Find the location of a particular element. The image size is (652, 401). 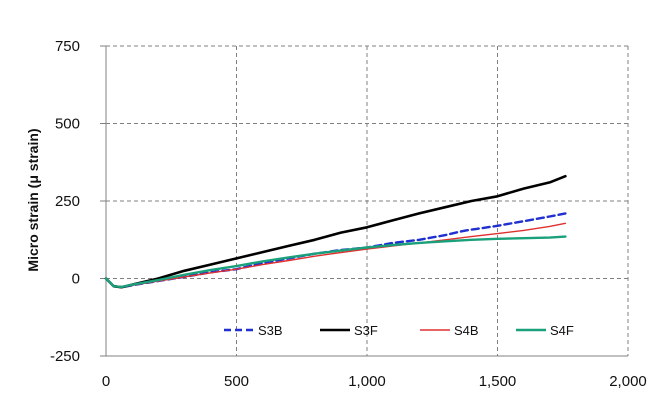

x-tick-label: 1,500 is located at coordinates (498, 381).